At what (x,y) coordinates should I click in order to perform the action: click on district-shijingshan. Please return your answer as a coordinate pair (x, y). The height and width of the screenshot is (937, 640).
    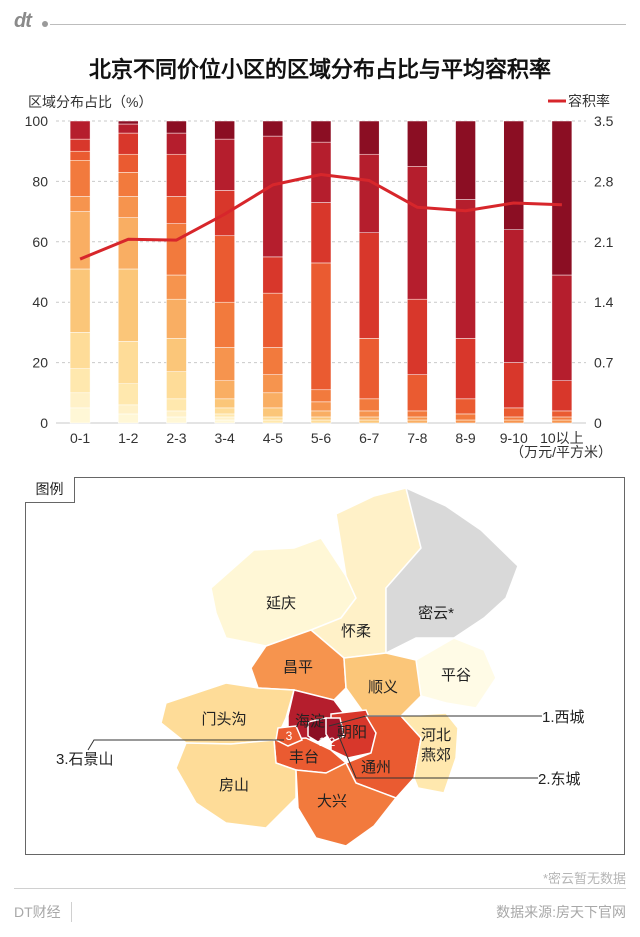
    Looking at the image, I should click on (289, 736).